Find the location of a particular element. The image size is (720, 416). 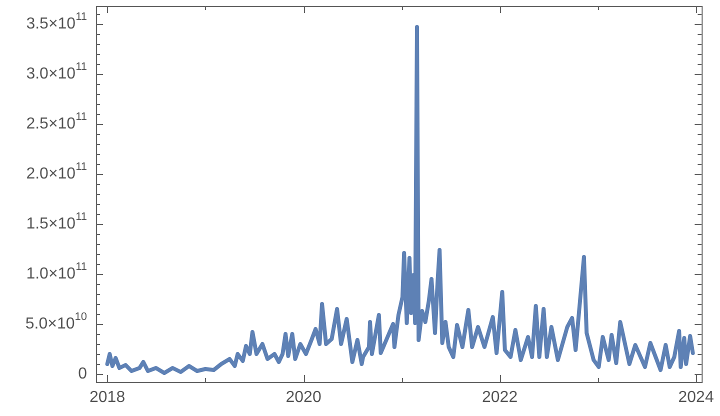

x-tick-label: 2024 is located at coordinates (696, 397).